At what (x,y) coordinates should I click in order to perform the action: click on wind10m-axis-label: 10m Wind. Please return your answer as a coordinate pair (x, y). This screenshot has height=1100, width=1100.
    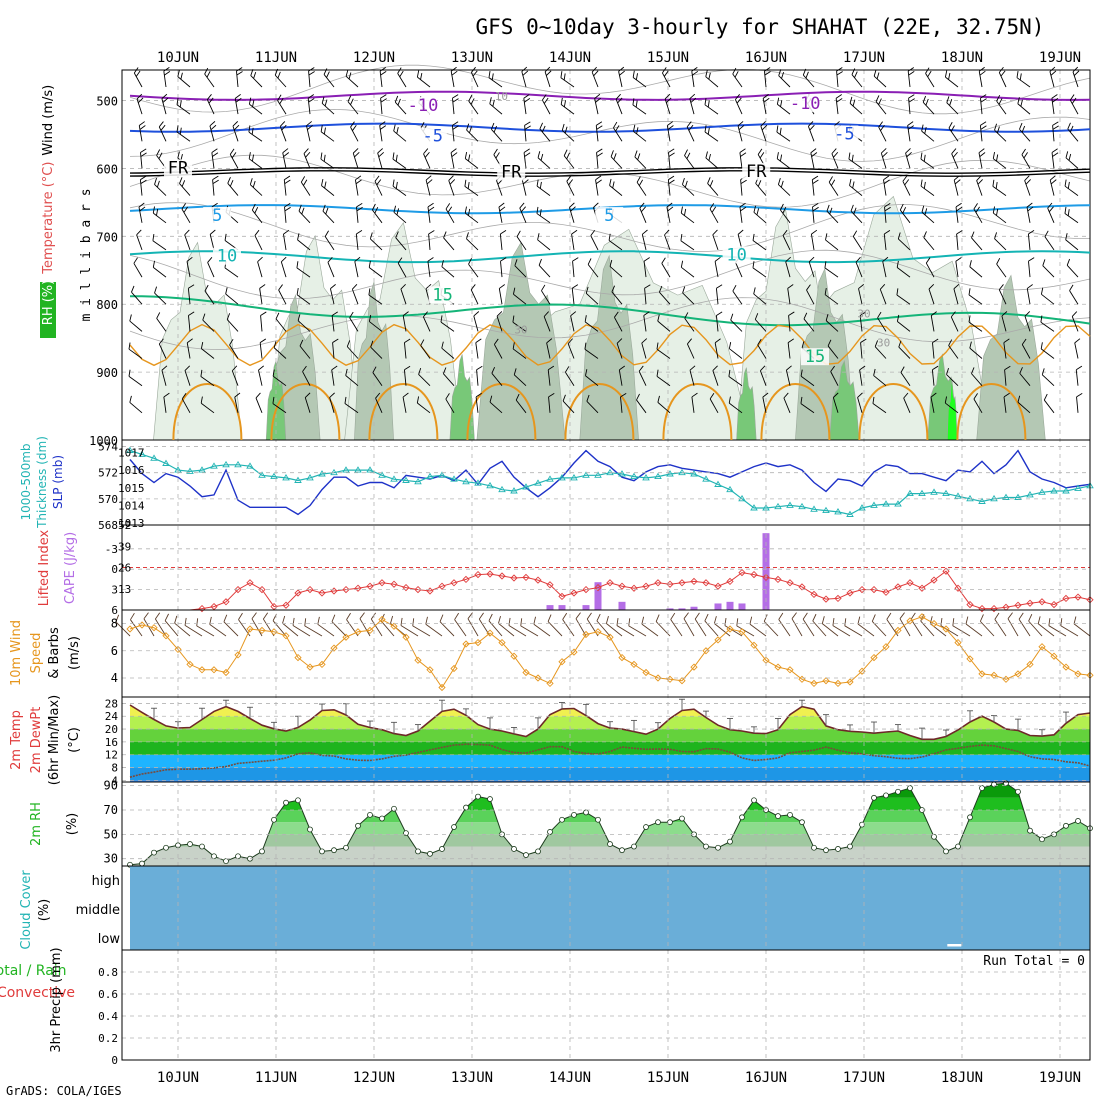
    Looking at the image, I should click on (16, 653).